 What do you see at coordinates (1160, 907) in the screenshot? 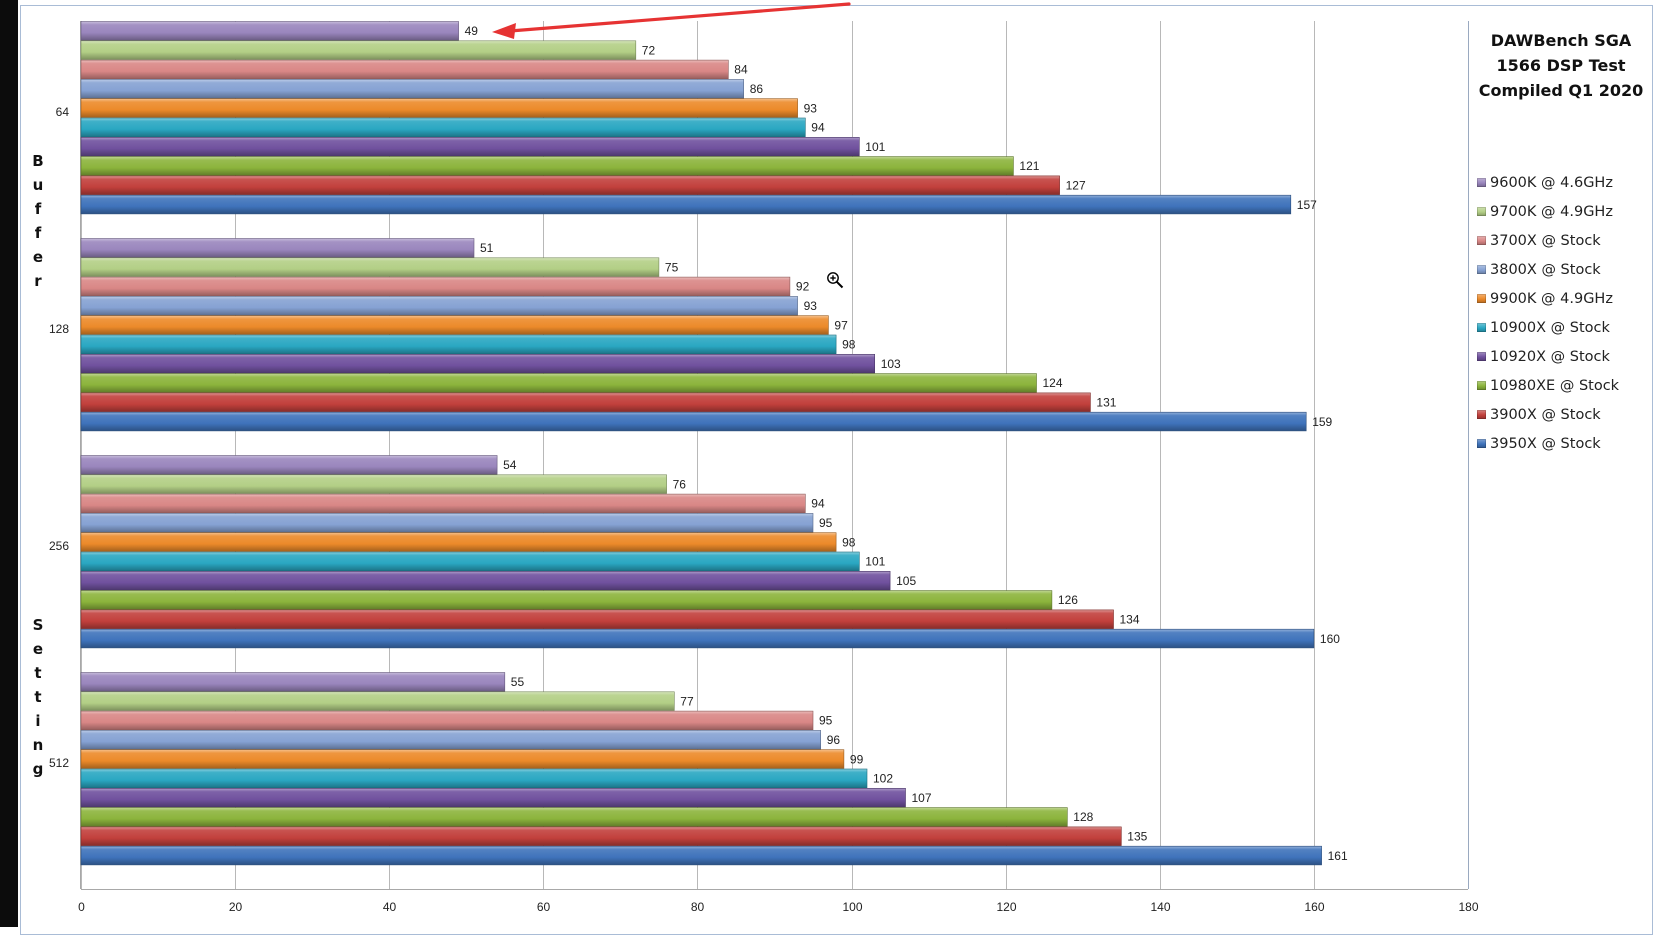
I see `x-tick-label: 140` at bounding box center [1160, 907].